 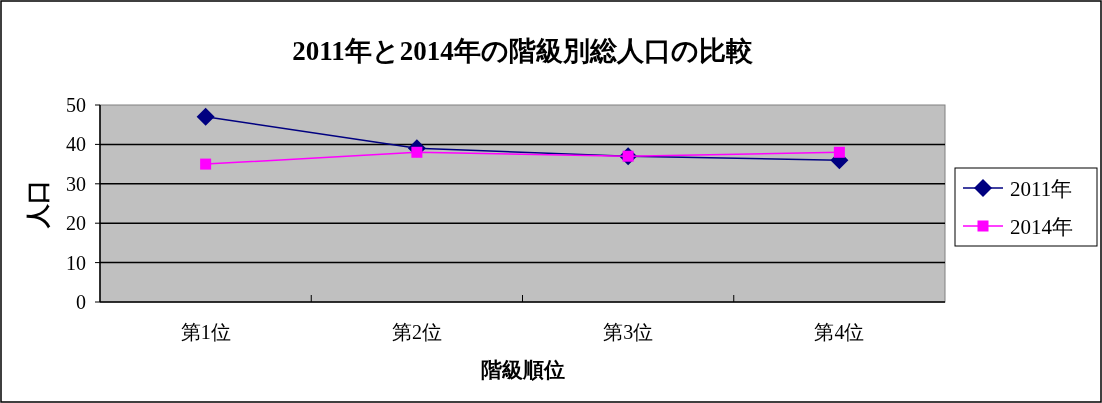 I want to click on x-tick-label: 第1位, so click(x=205, y=332).